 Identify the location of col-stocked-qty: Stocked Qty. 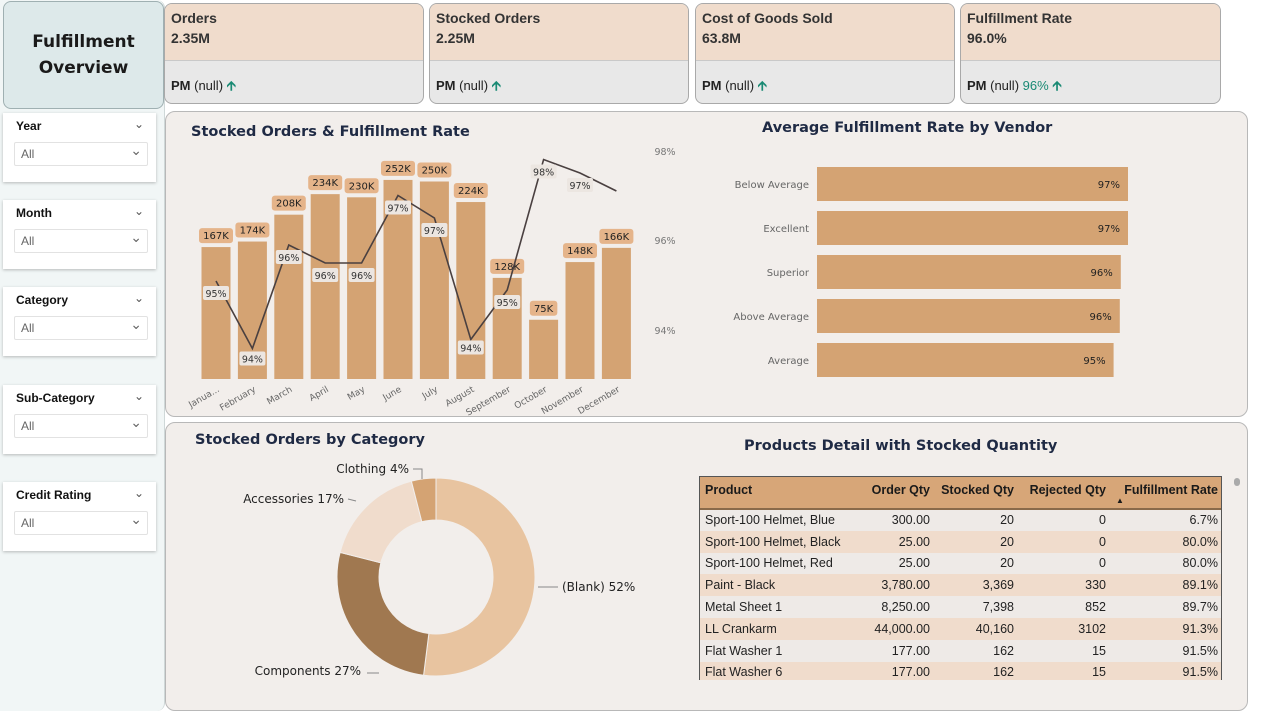
(977, 493).